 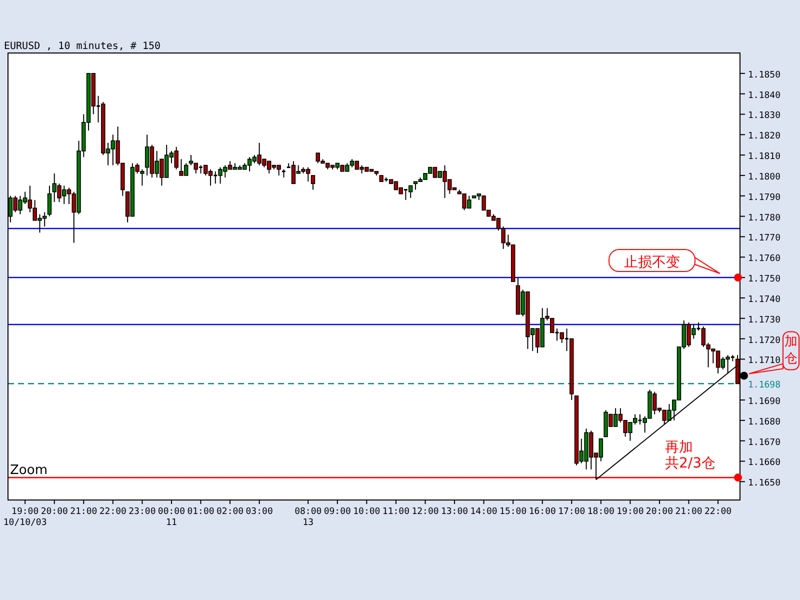 What do you see at coordinates (764, 401) in the screenshot?
I see `y-tick-label: 1.1690` at bounding box center [764, 401].